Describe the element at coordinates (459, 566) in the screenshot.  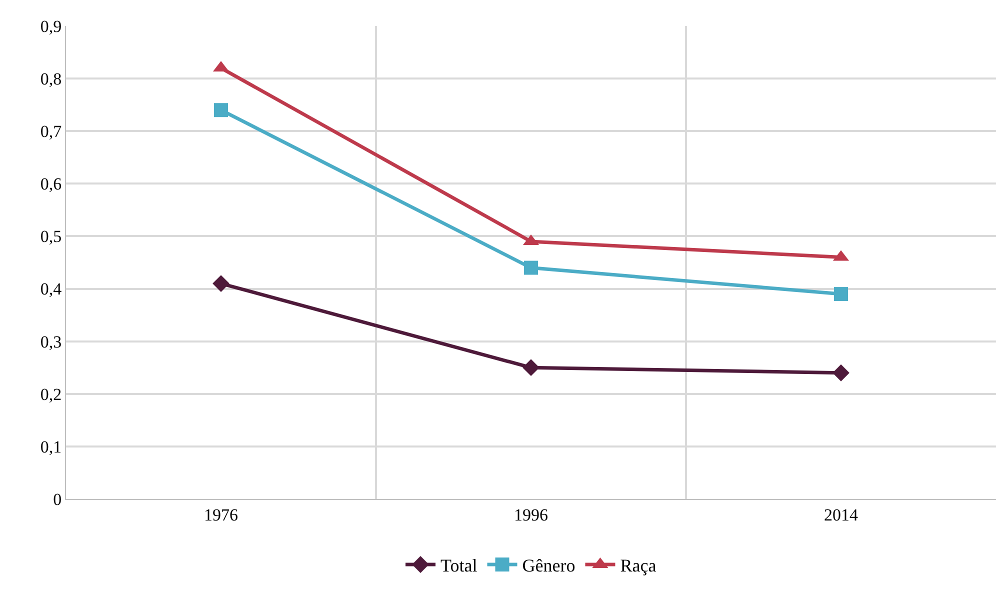
I see `legend-label: Total` at that location.